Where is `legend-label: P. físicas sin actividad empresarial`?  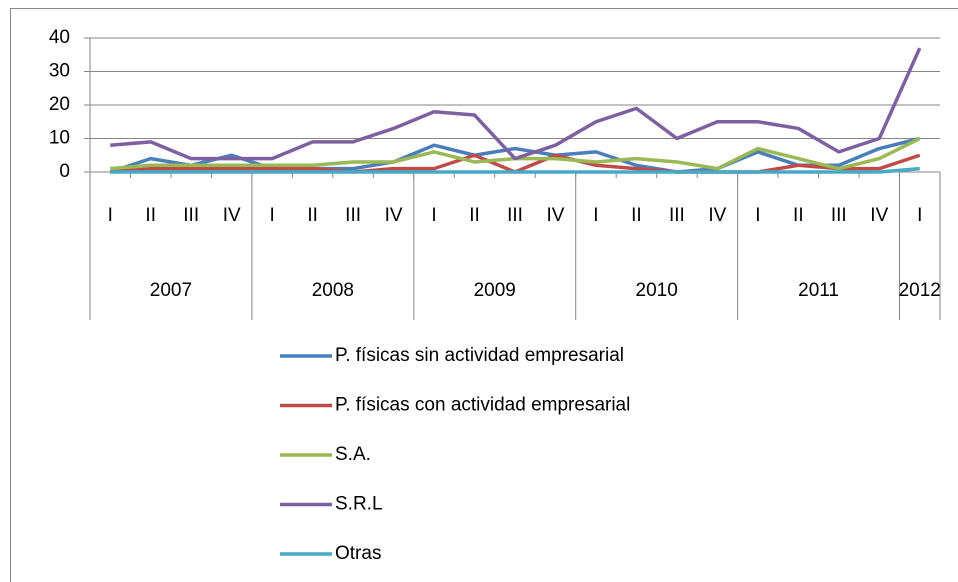 legend-label: P. físicas sin actividad empresarial is located at coordinates (479, 355).